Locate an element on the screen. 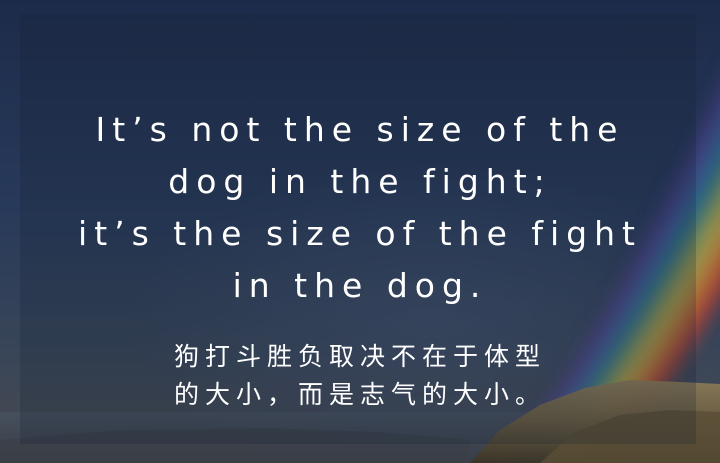  chinese-quote-line: 狗打斗胜负取决不在于体型 is located at coordinates (359, 356).